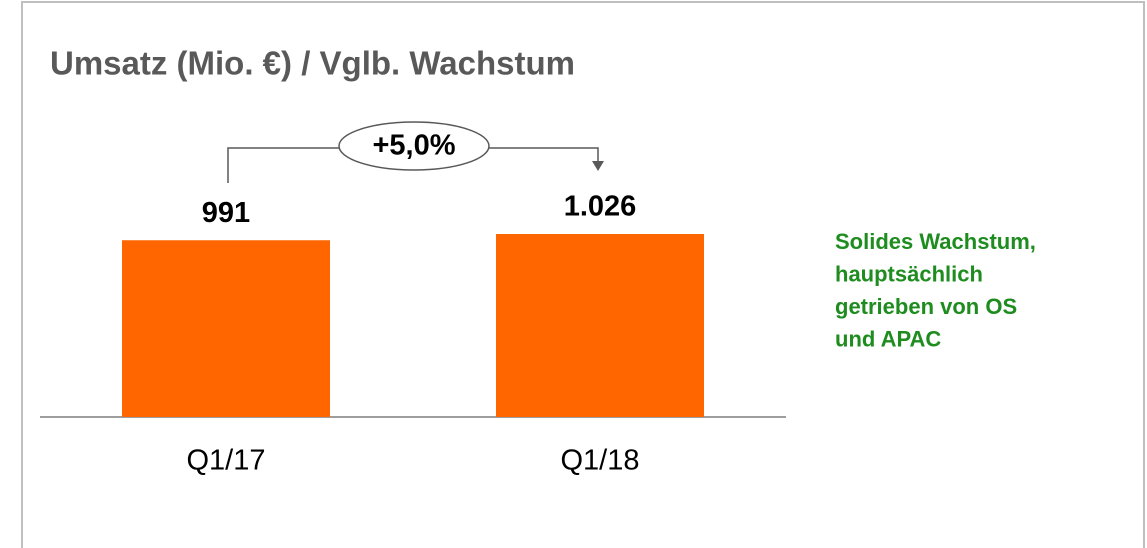 The image size is (1147, 548). I want to click on growth-bracket, so click(413, 165).